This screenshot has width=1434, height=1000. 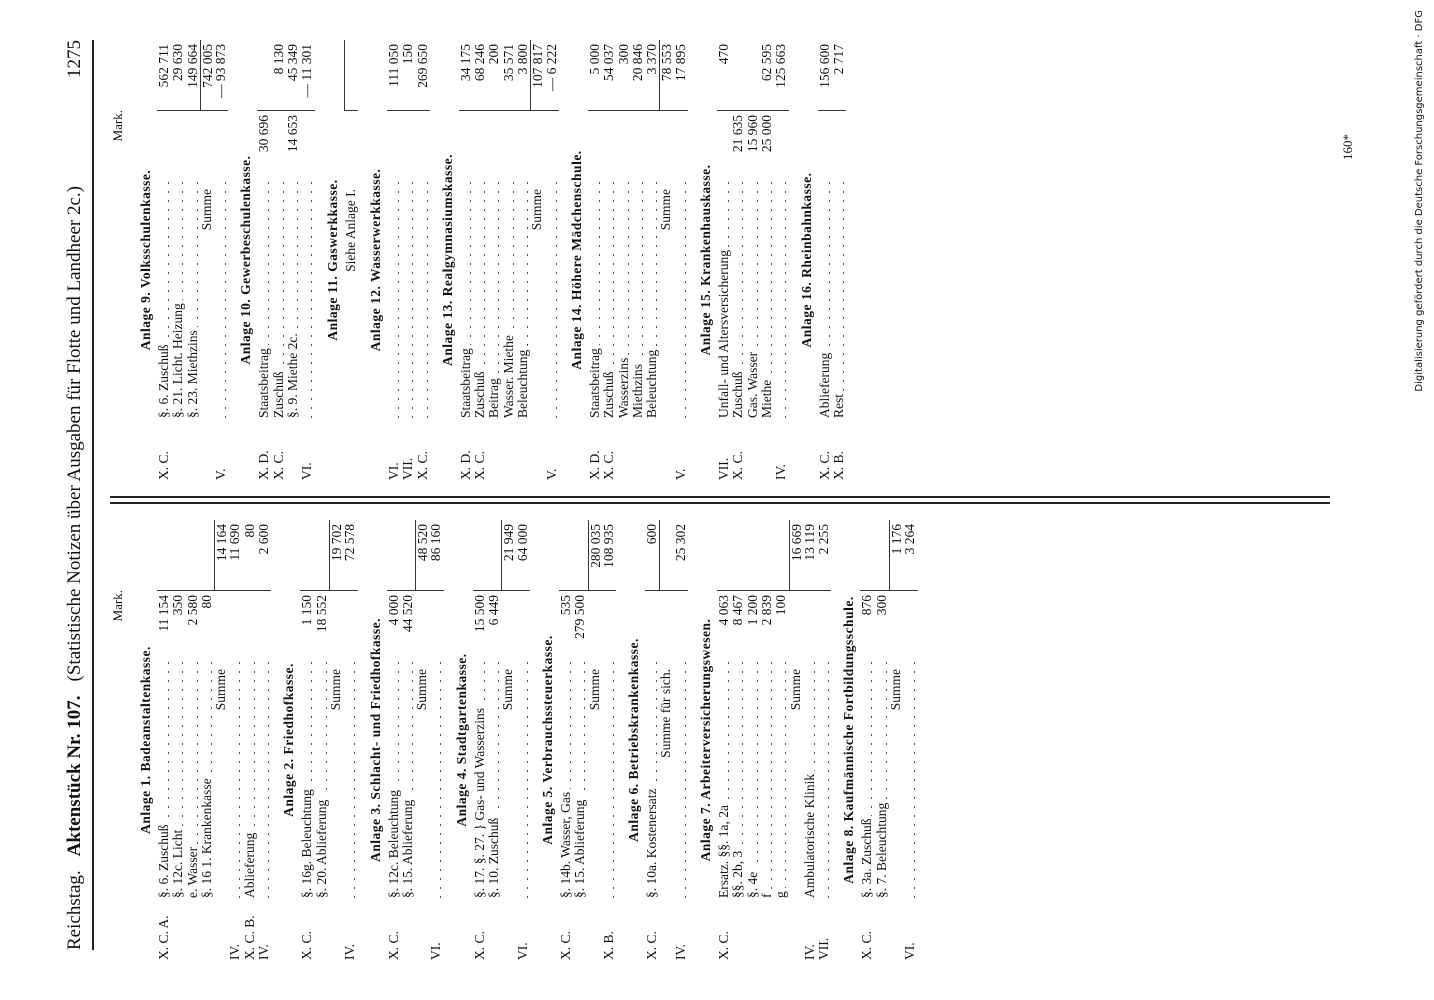 I want to click on entry-row: X. C. §. 14b. Wasser, Gas 535, so click(x=565, y=740).